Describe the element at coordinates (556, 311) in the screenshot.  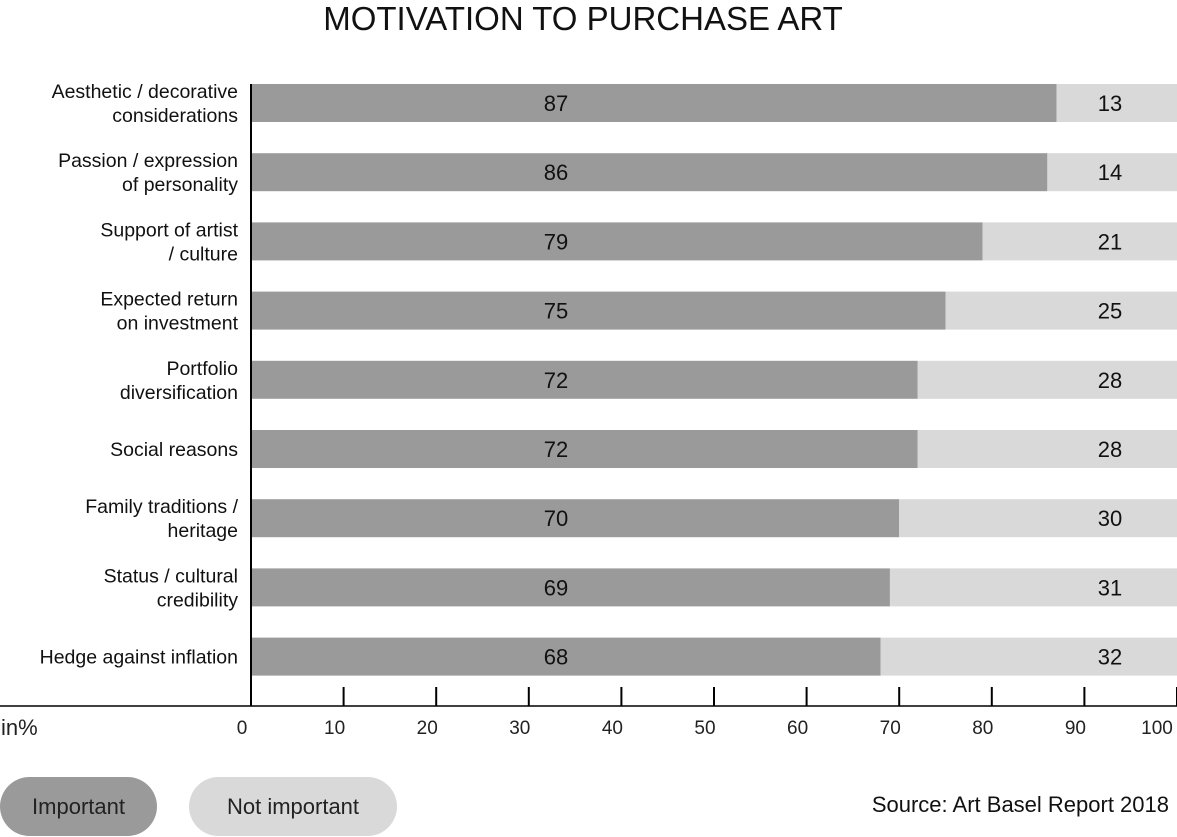
I see `data-label-important-4: 75` at that location.